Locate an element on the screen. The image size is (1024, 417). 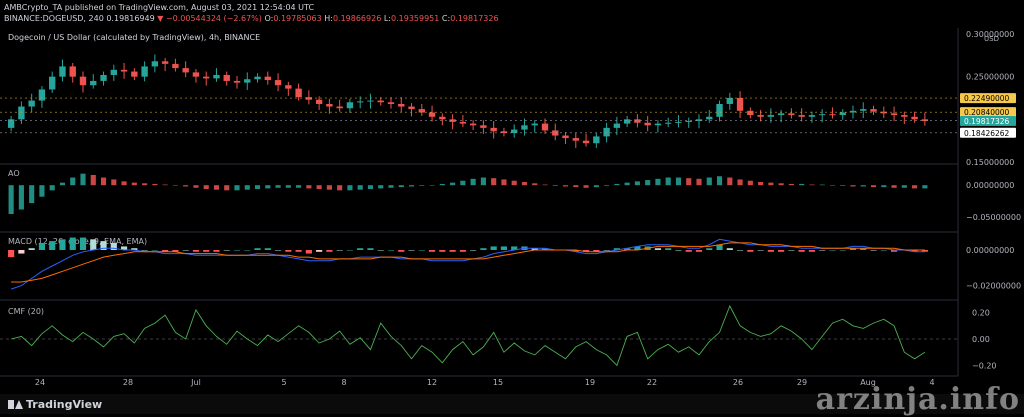
macd-tick-label: −0.02000000 is located at coordinates (993, 286).